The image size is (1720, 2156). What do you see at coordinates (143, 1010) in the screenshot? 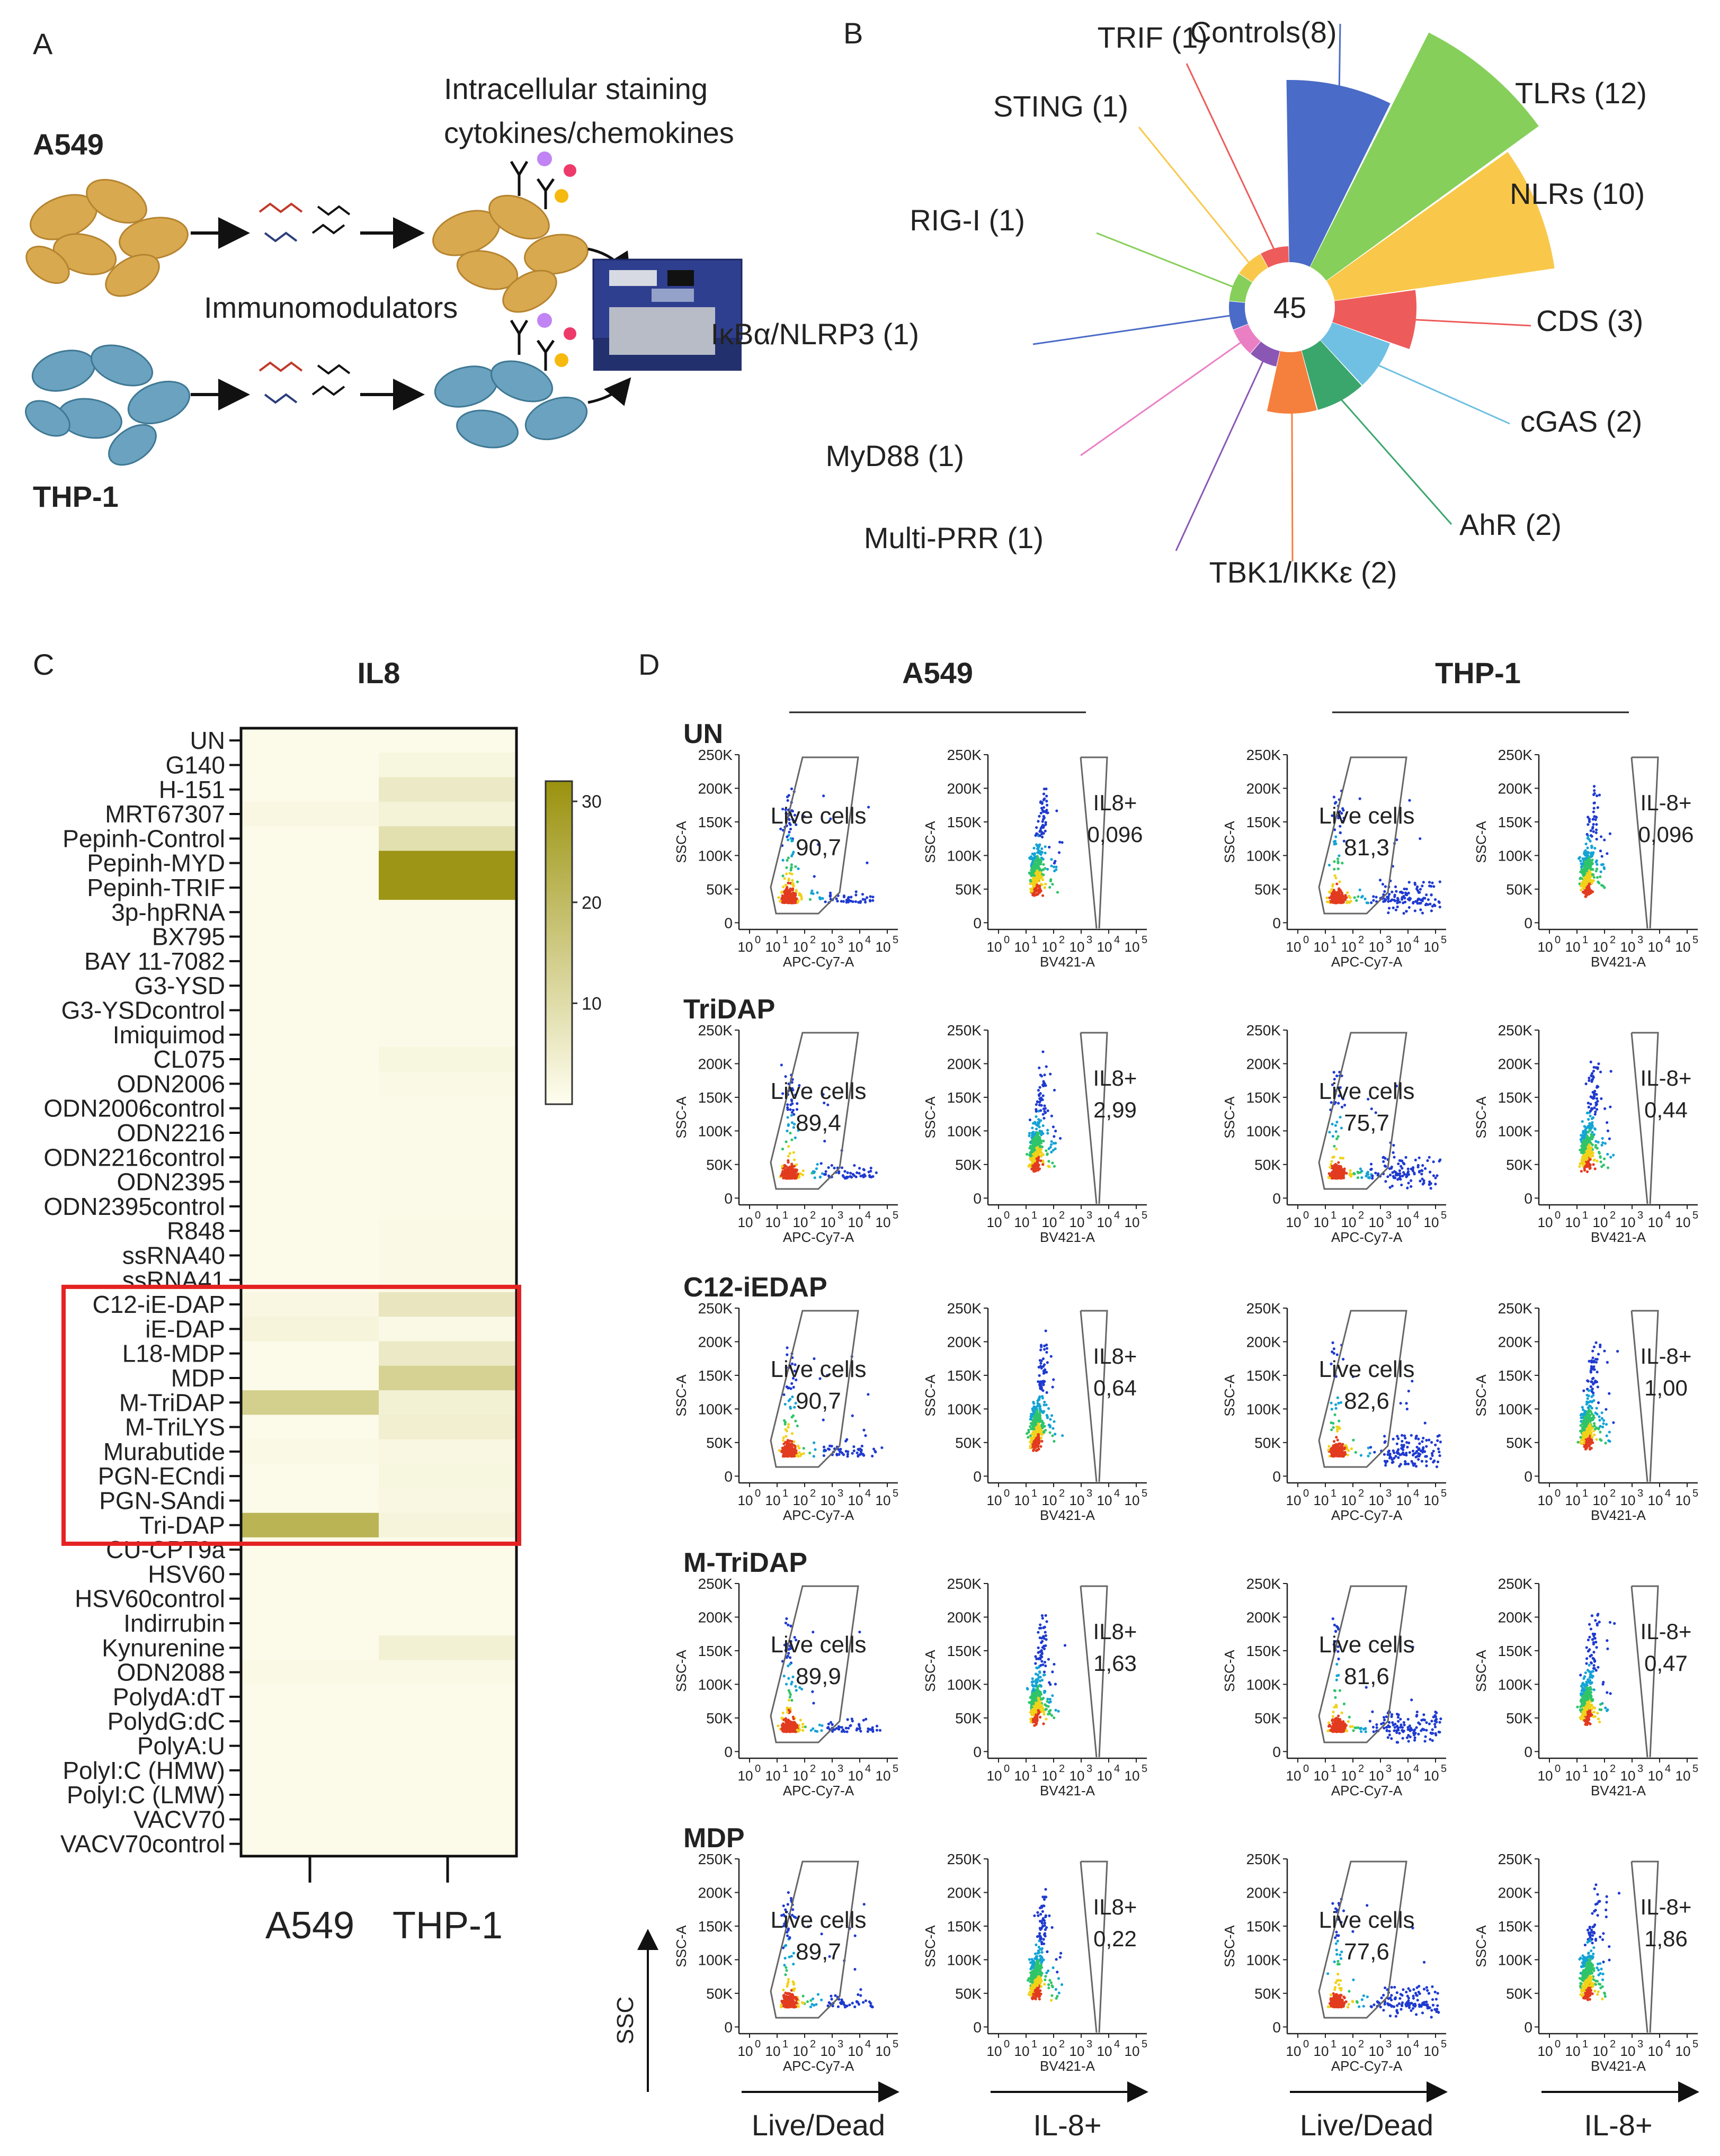
I see `heatmap-row-label: G3-YSDcontrol` at bounding box center [143, 1010].